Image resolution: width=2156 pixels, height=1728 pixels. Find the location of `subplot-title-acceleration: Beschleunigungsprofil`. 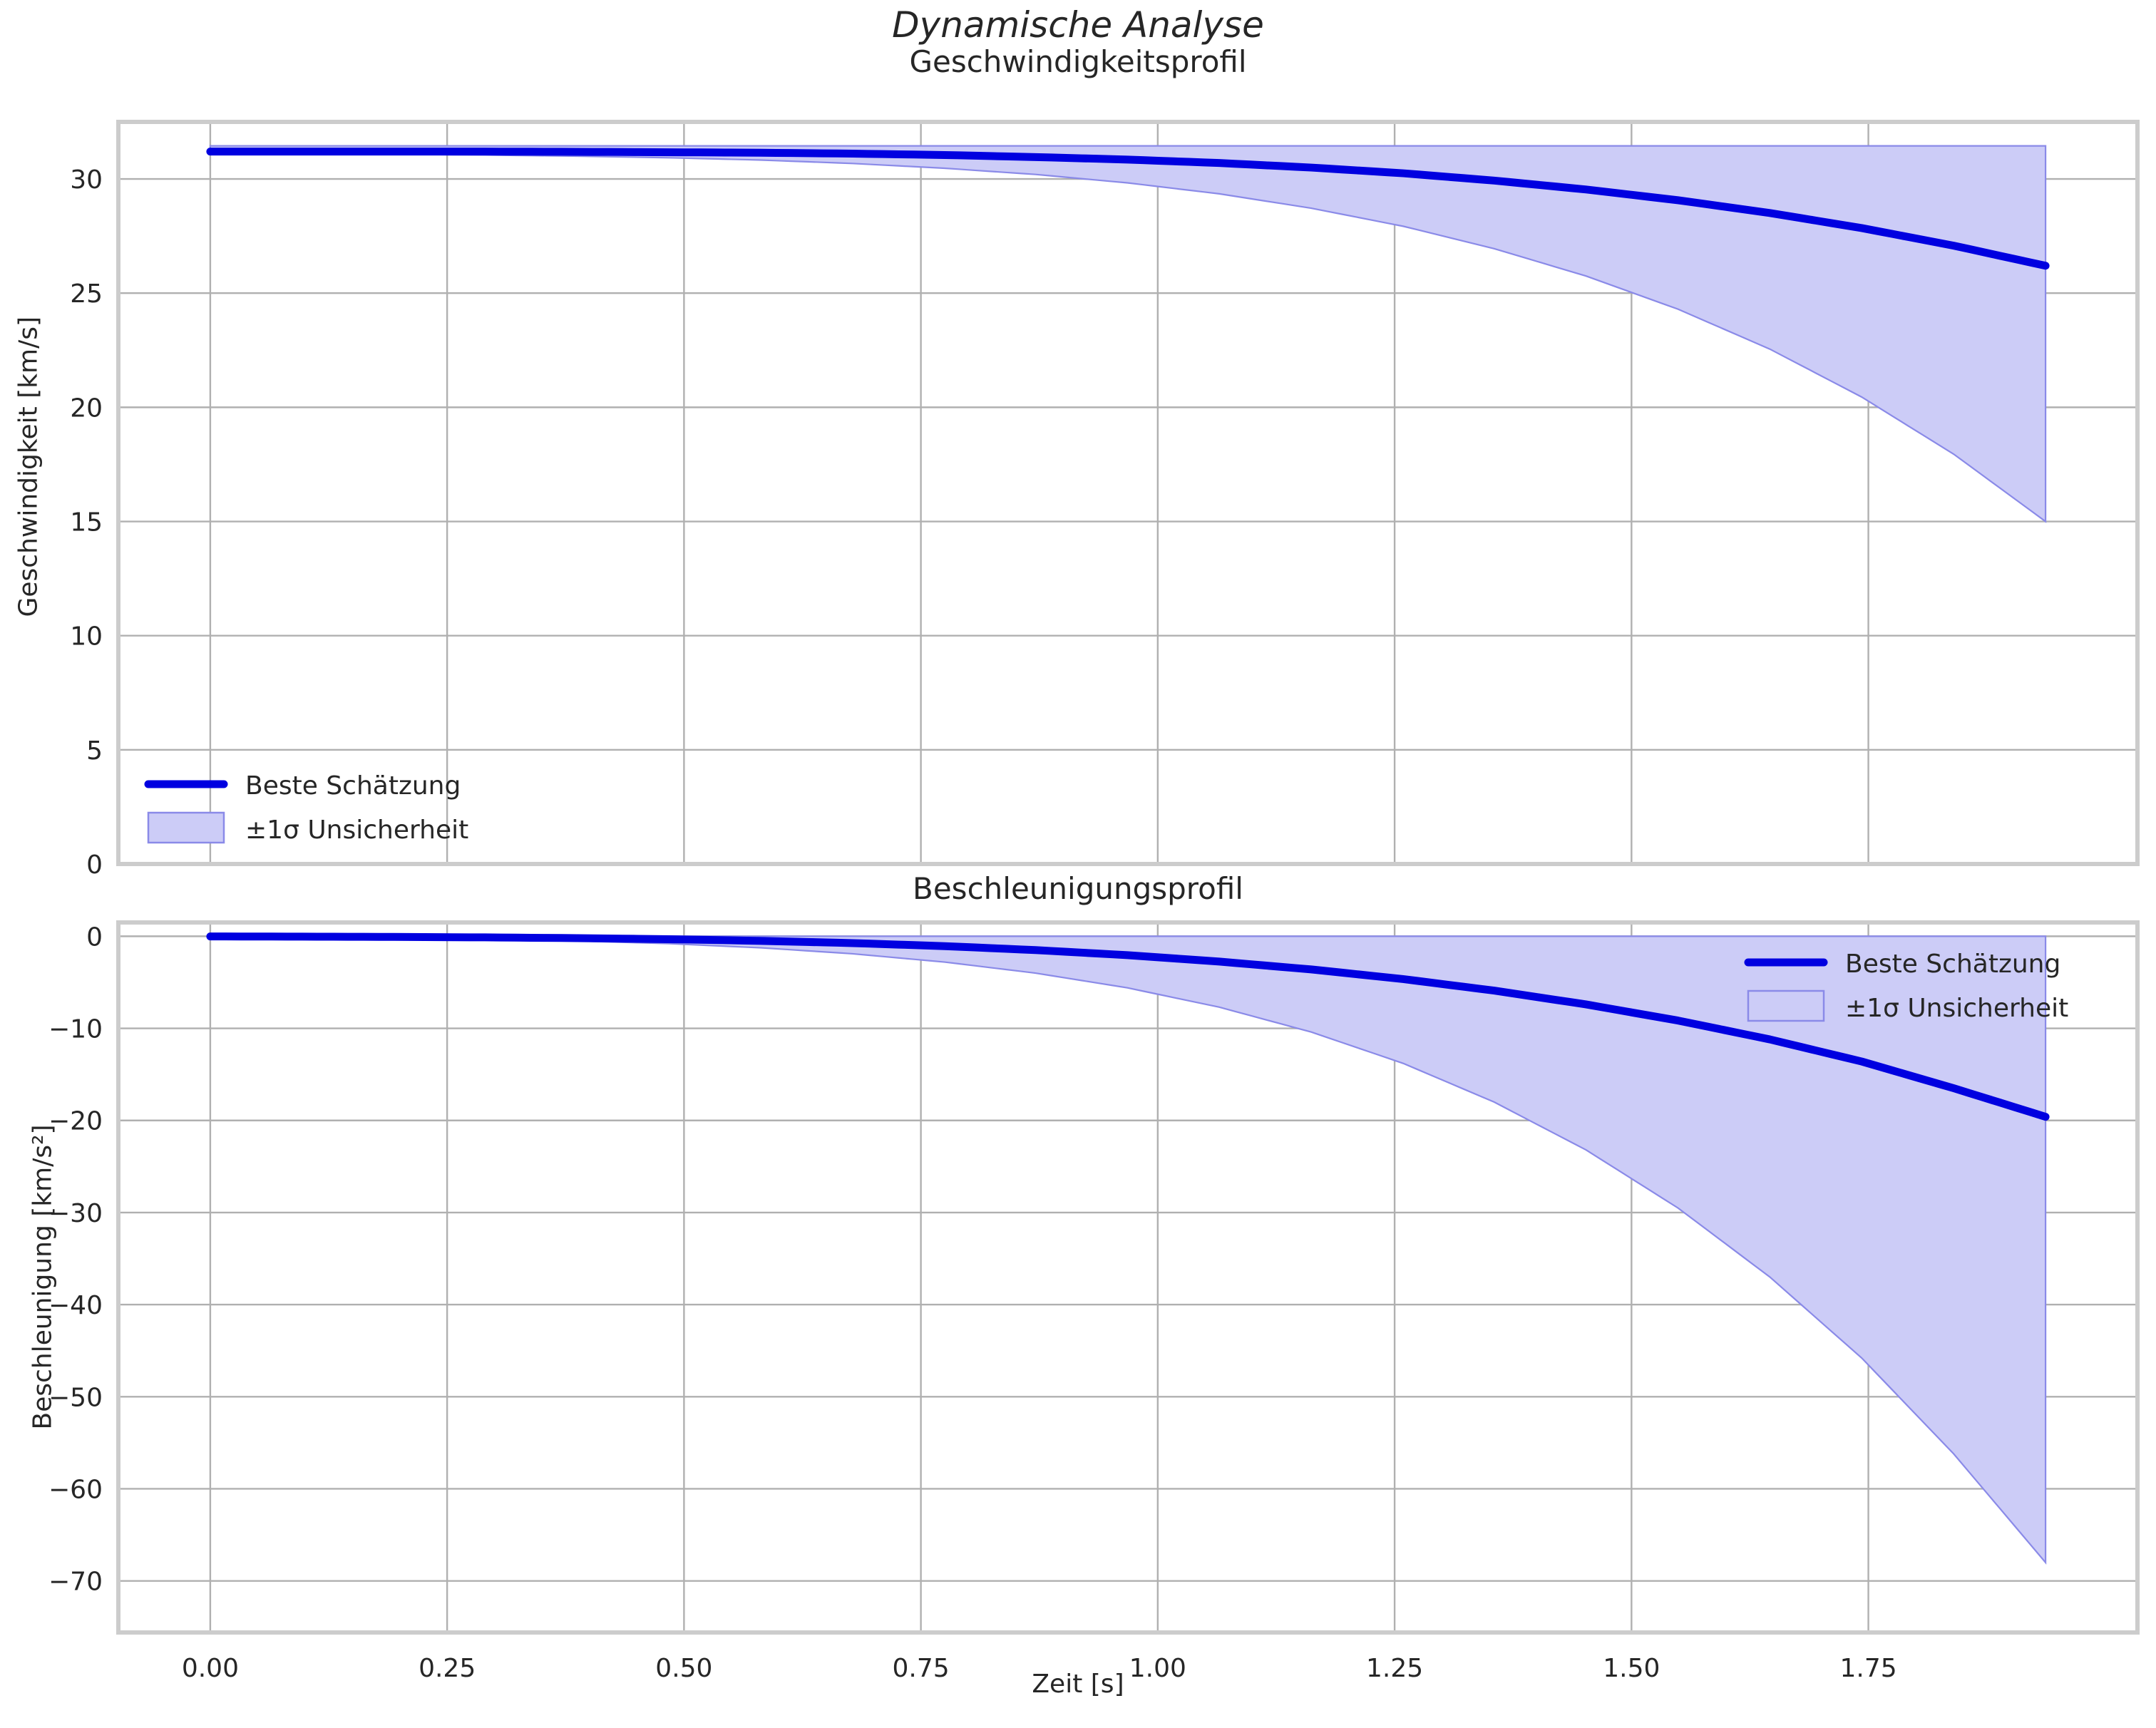

subplot-title-acceleration: Beschleunigungsprofil is located at coordinates (1078, 888).